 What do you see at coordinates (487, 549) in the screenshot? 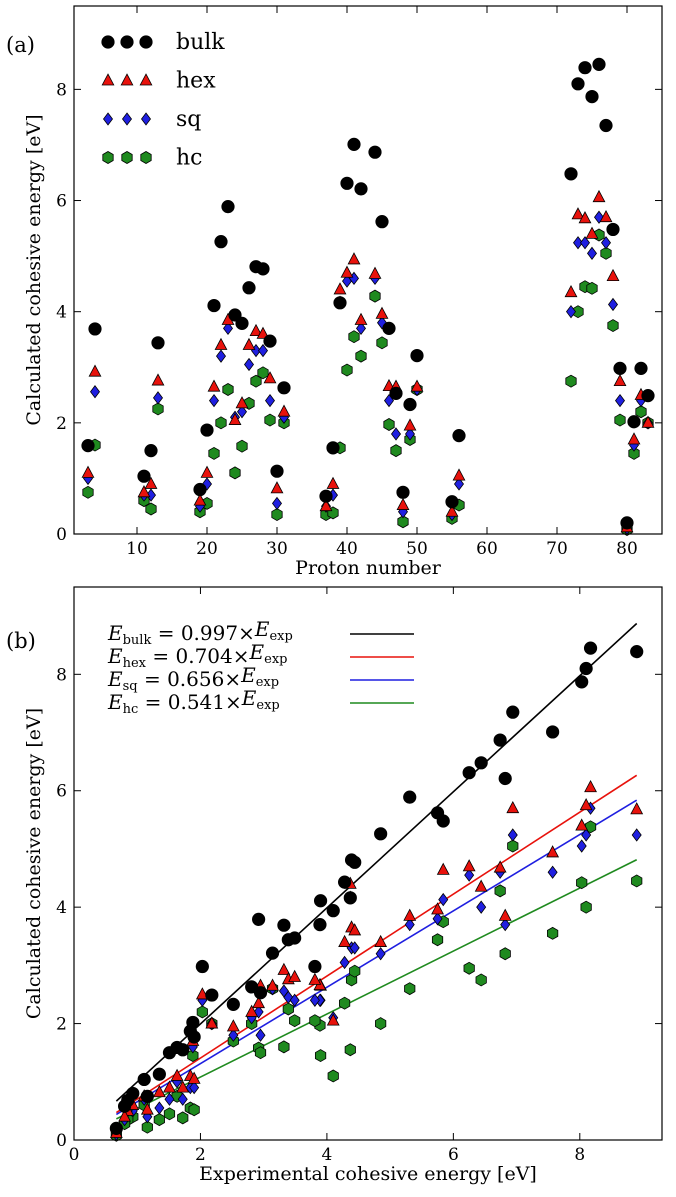
I see `x-tick-label: 60` at bounding box center [487, 549].